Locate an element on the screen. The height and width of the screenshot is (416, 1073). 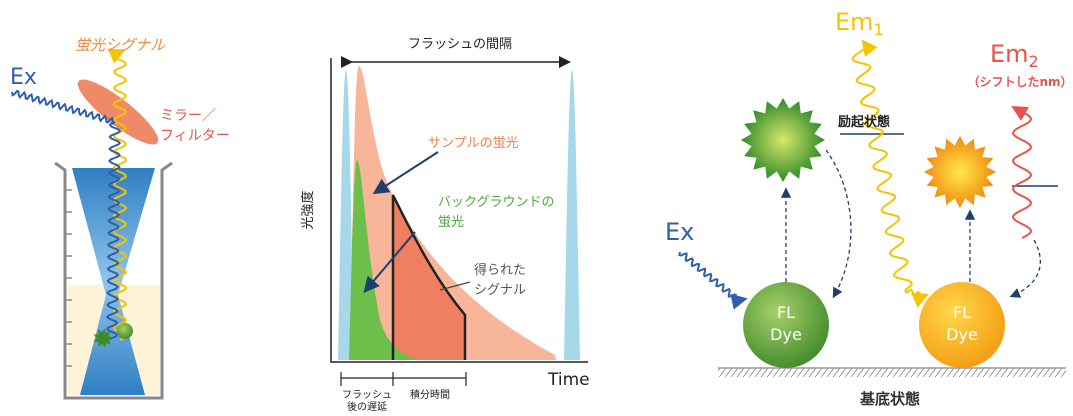
interval-label: フラッシュの間隔 is located at coordinates (460, 44).